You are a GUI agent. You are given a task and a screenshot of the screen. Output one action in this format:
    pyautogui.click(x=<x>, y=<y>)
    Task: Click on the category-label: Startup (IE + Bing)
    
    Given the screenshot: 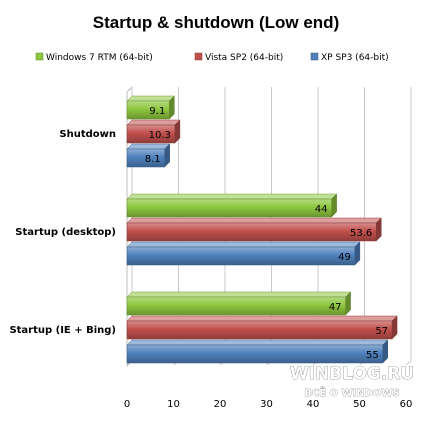 What is the action you would take?
    pyautogui.click(x=62, y=330)
    